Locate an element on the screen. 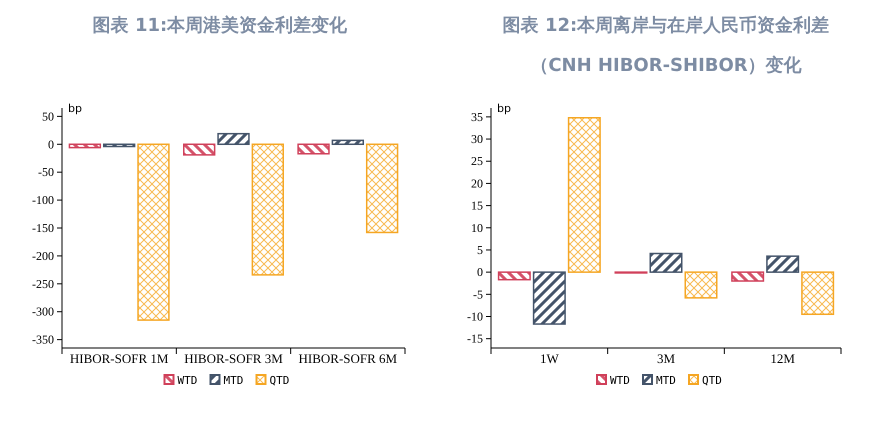 This screenshot has height=443, width=892. y-tick-label: 10 is located at coordinates (477, 227).